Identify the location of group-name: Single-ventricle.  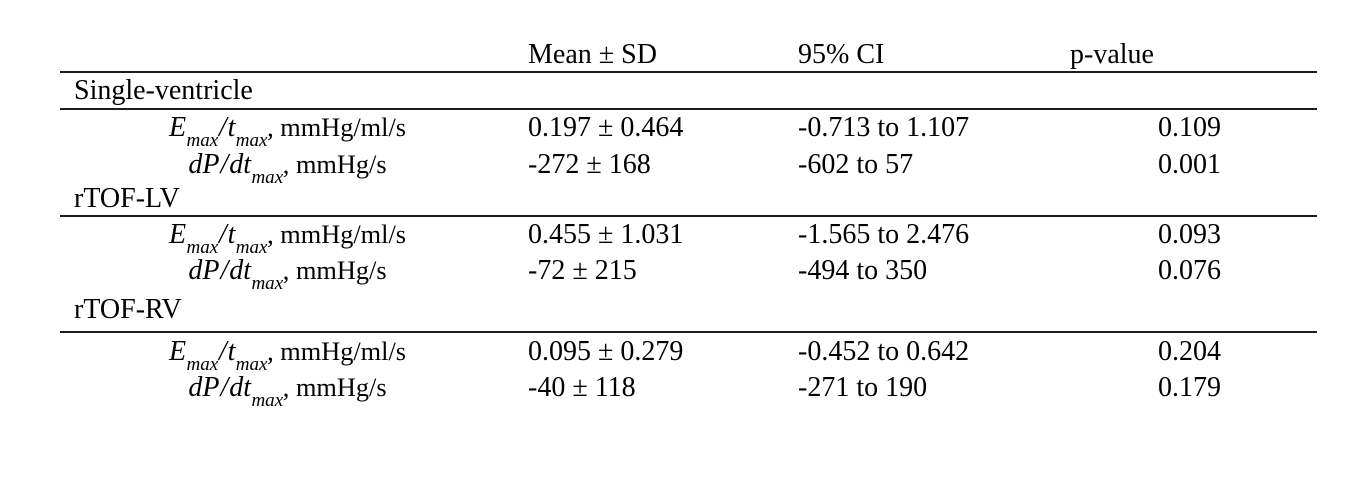
(688, 91).